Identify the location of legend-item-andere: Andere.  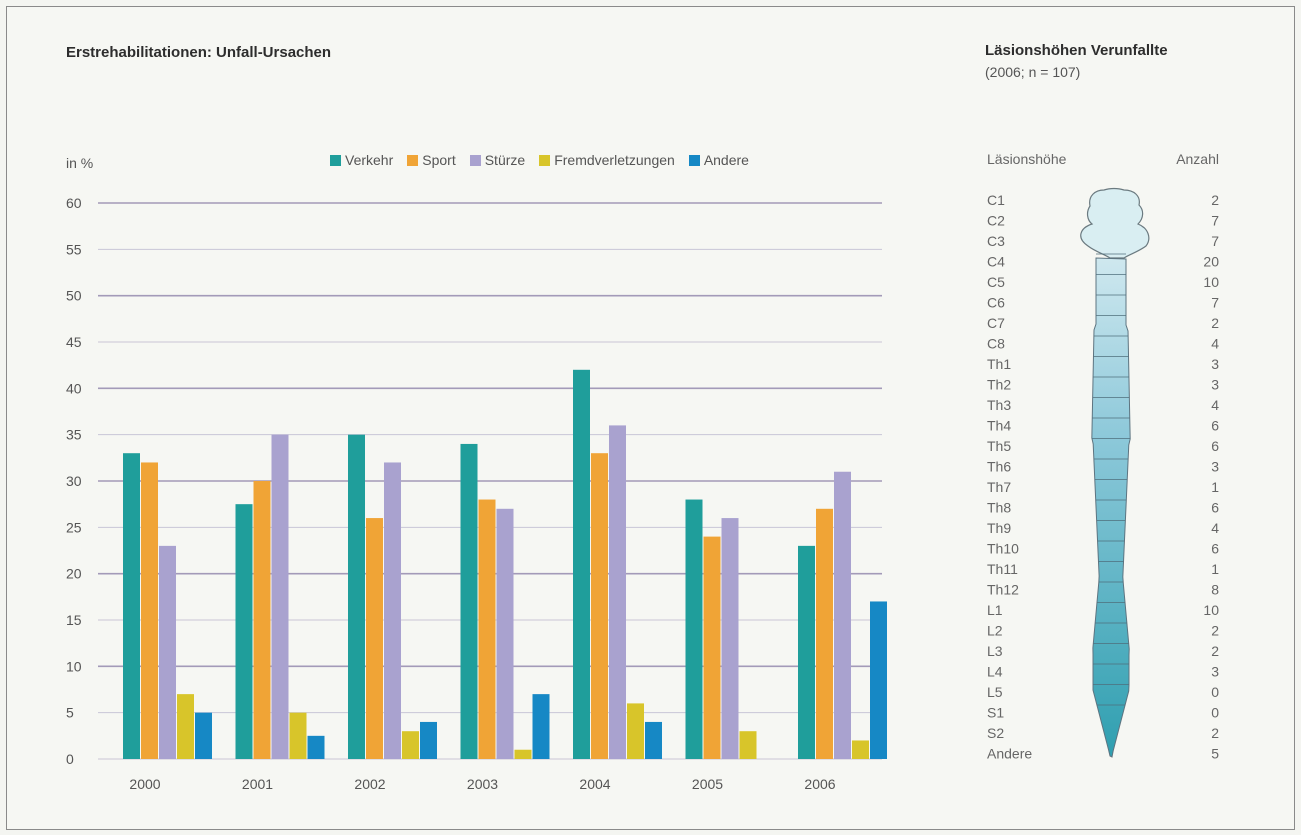
(718, 160).